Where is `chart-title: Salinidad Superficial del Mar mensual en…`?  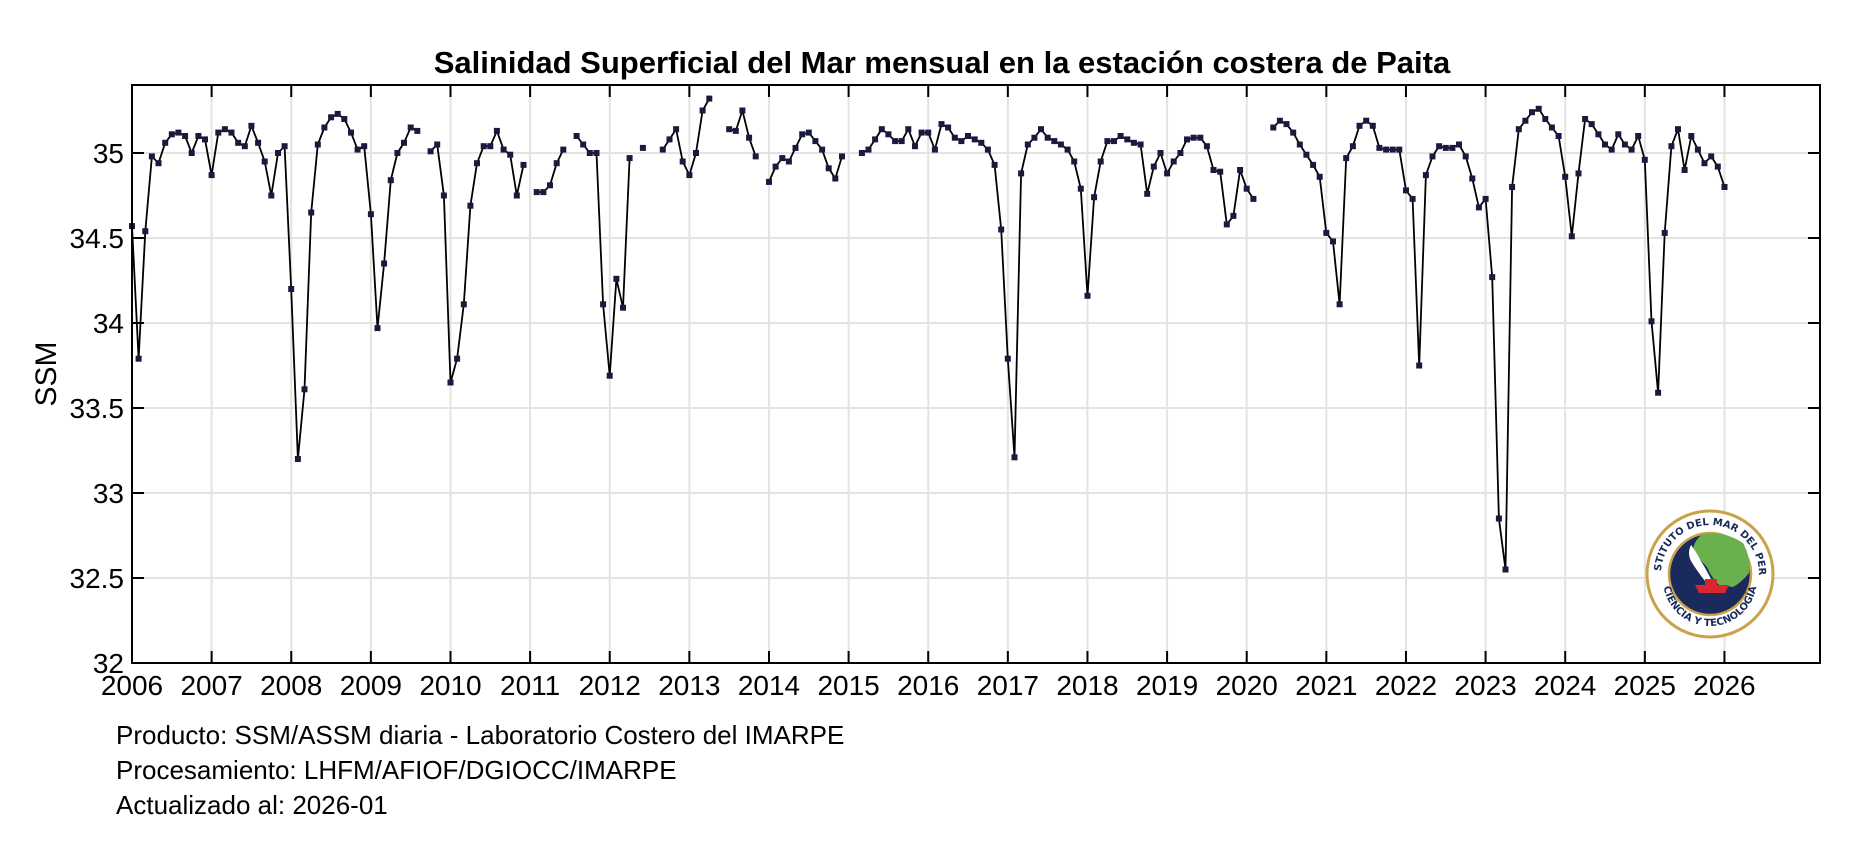 chart-title: Salinidad Superficial del Mar mensual en… is located at coordinates (942, 62).